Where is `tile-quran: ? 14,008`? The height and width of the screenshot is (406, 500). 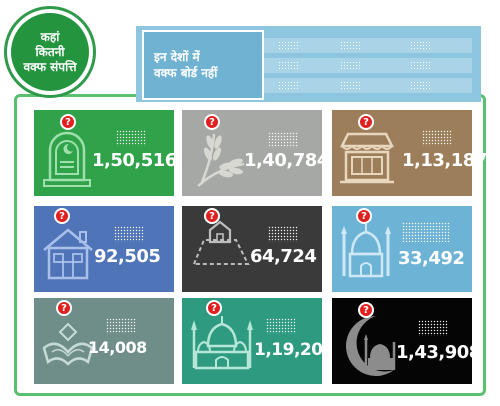 tile-quran: ? 14,008 is located at coordinates (104, 341).